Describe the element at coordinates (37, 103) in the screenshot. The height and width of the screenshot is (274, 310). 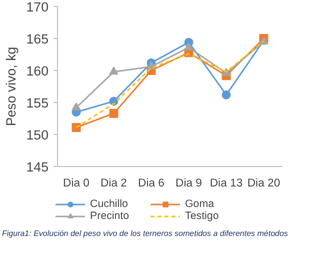
I see `y-tick-label: 155` at that location.